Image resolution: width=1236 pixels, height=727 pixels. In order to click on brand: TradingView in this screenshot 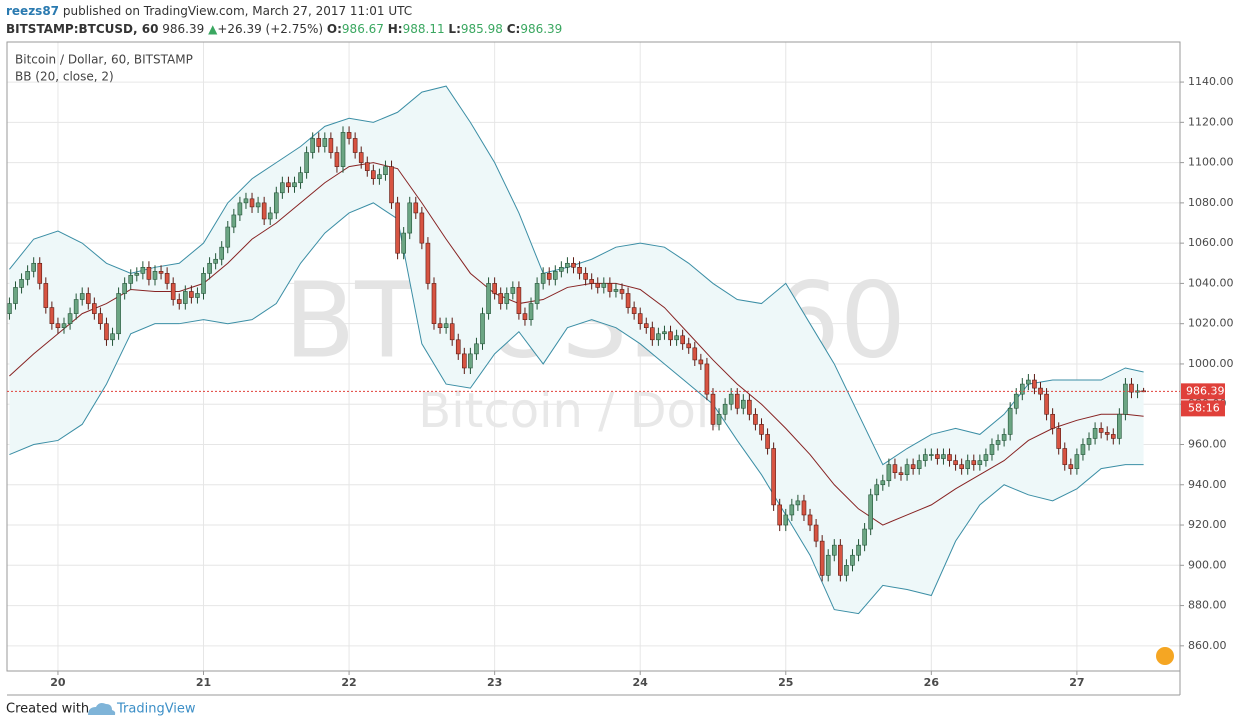, I will do `click(156, 709)`.